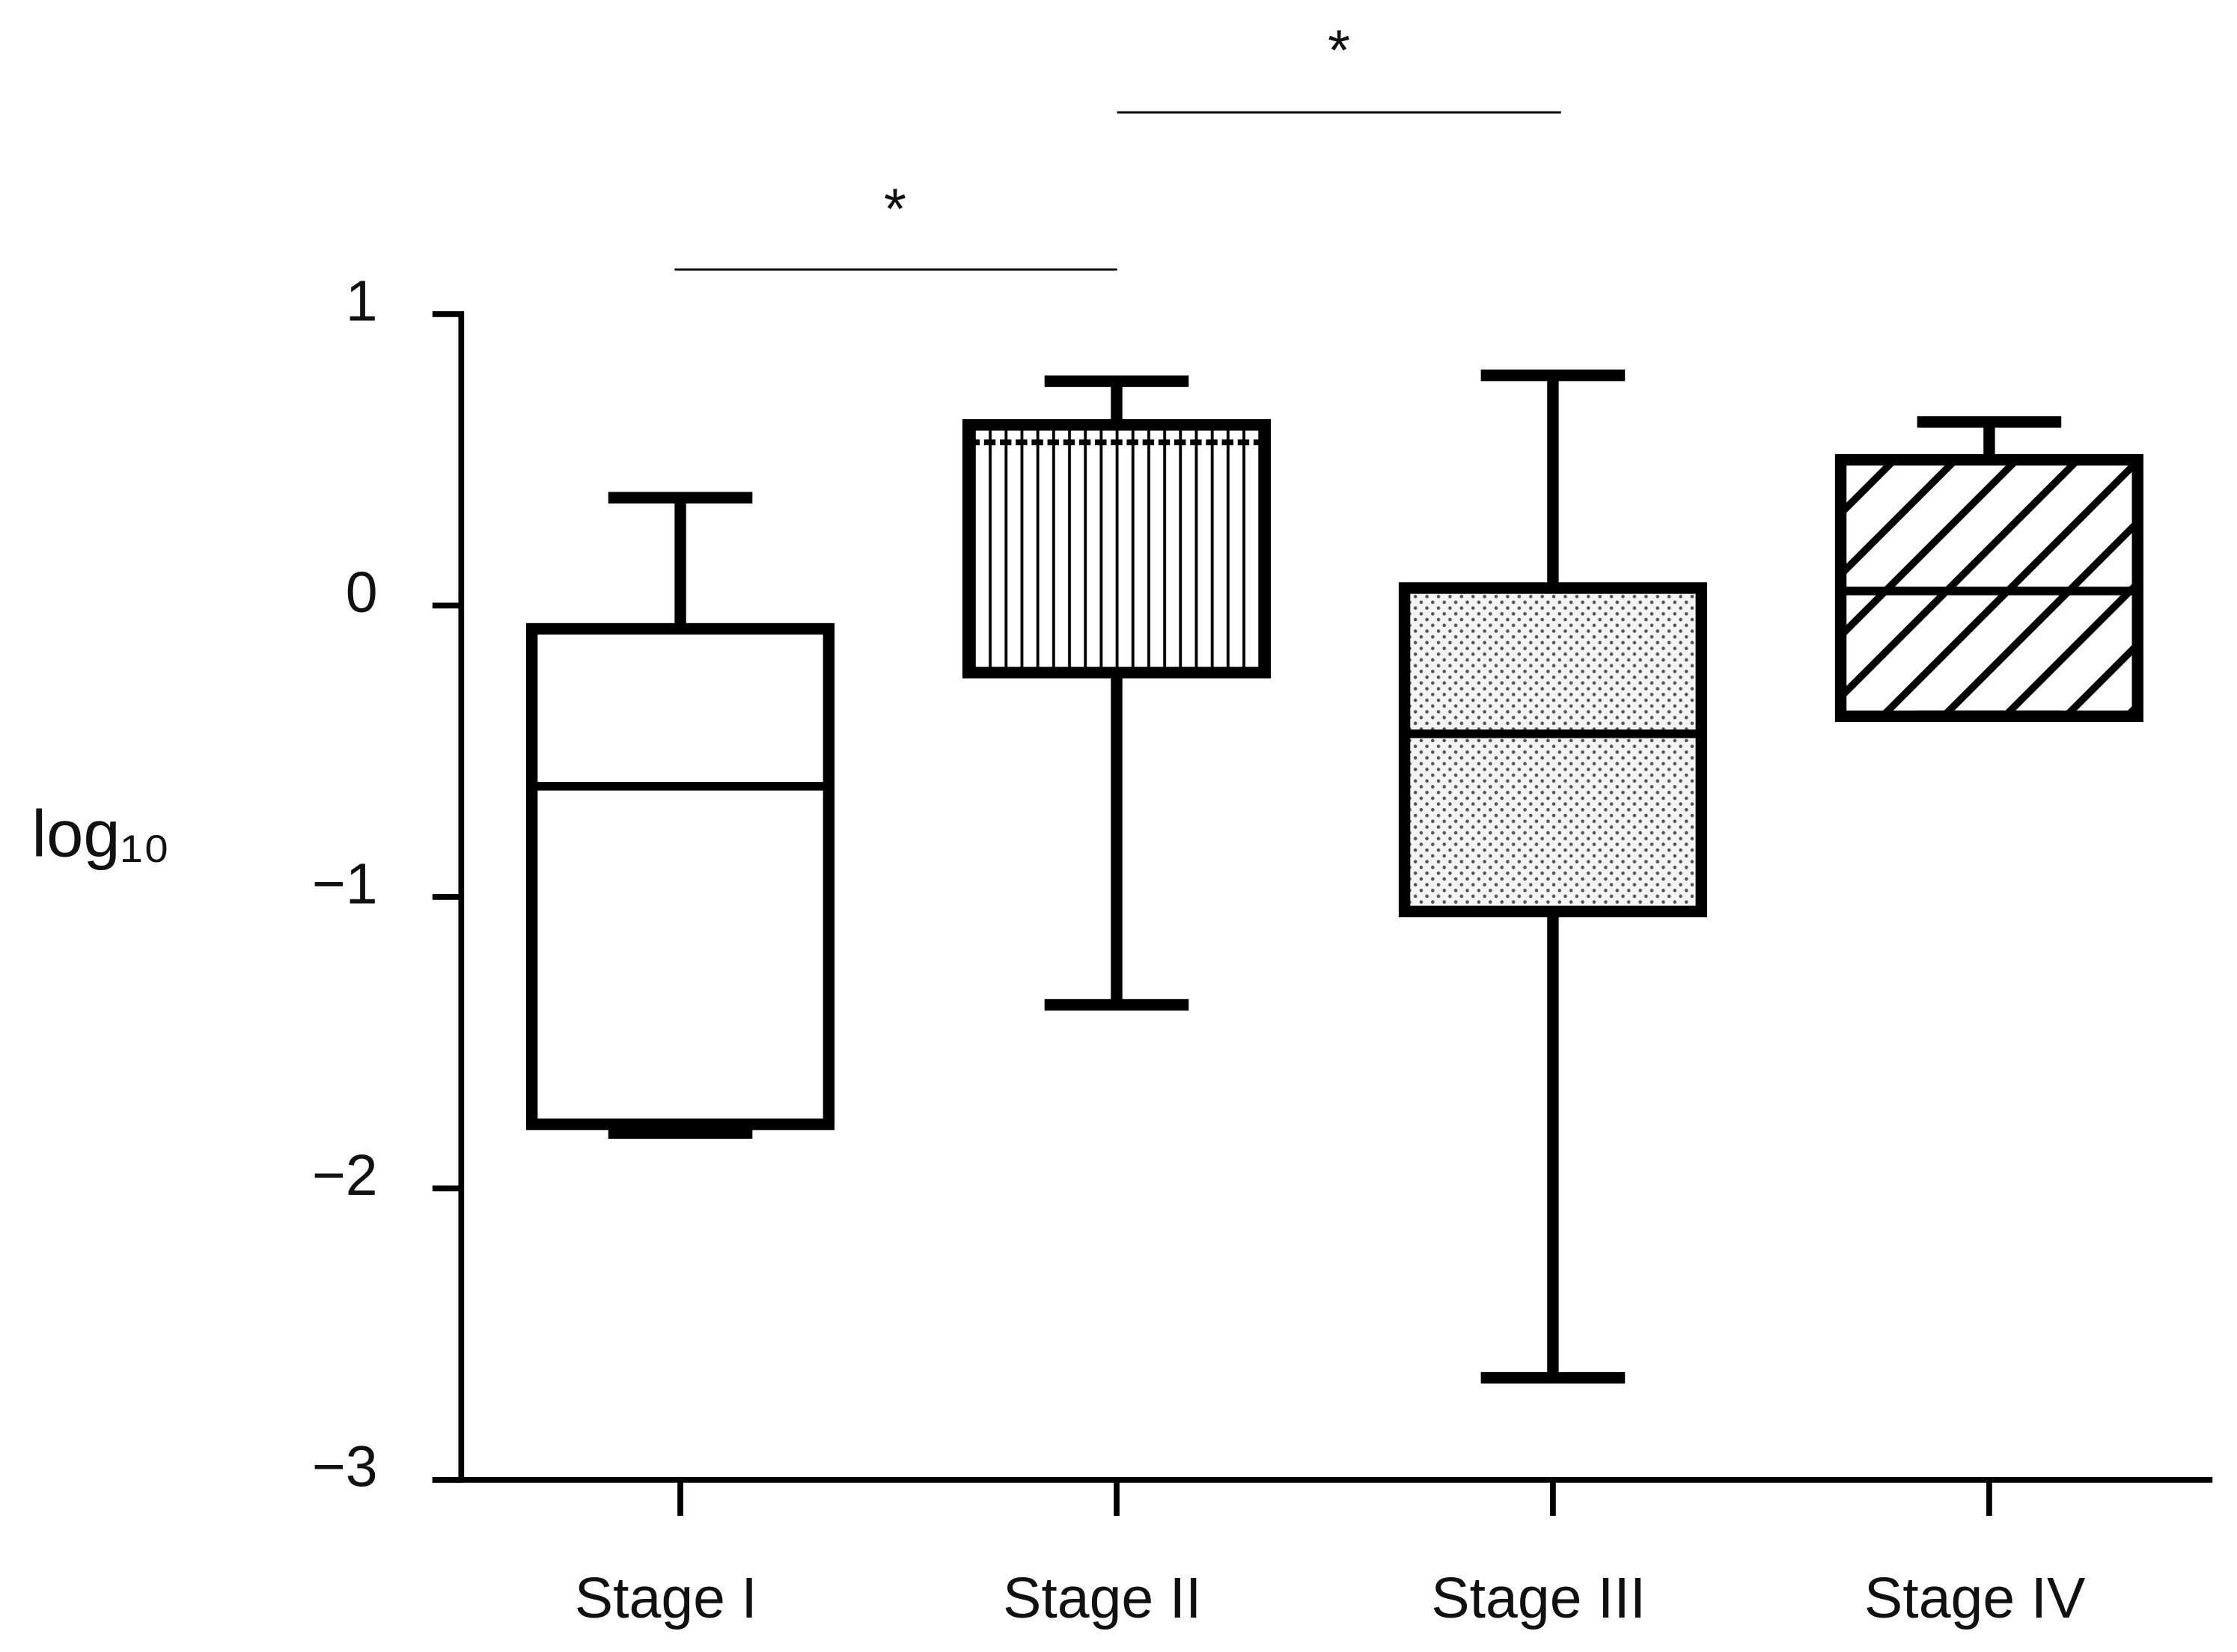 Image resolution: width=2237 pixels, height=1652 pixels. Describe the element at coordinates (101, 833) in the screenshot. I see `y-axis-label: log₁₀` at that location.